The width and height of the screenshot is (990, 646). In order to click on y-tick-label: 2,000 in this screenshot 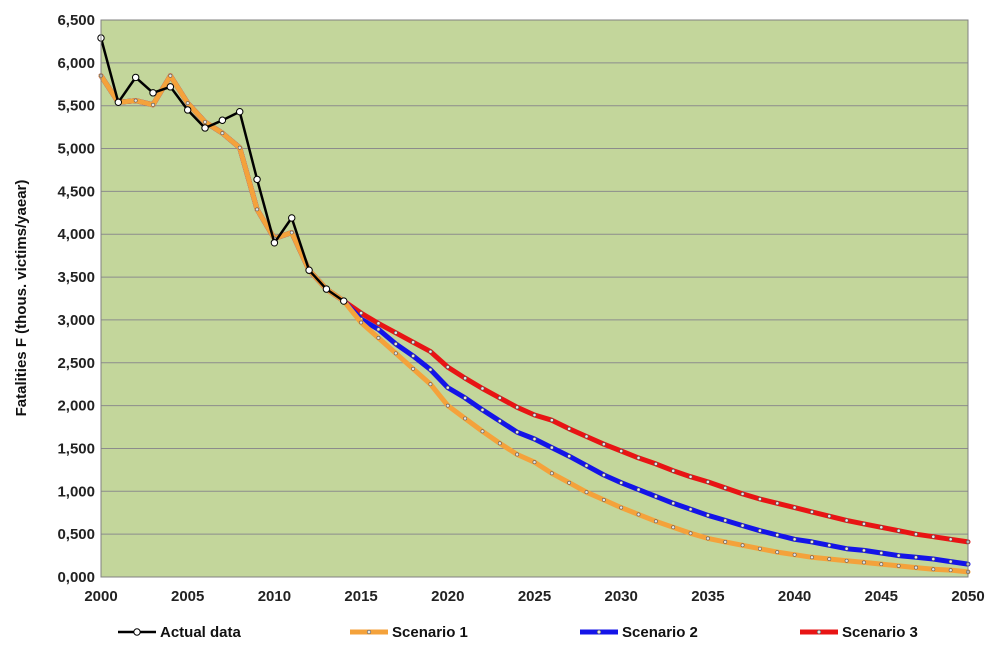, I will do `click(76, 406)`.